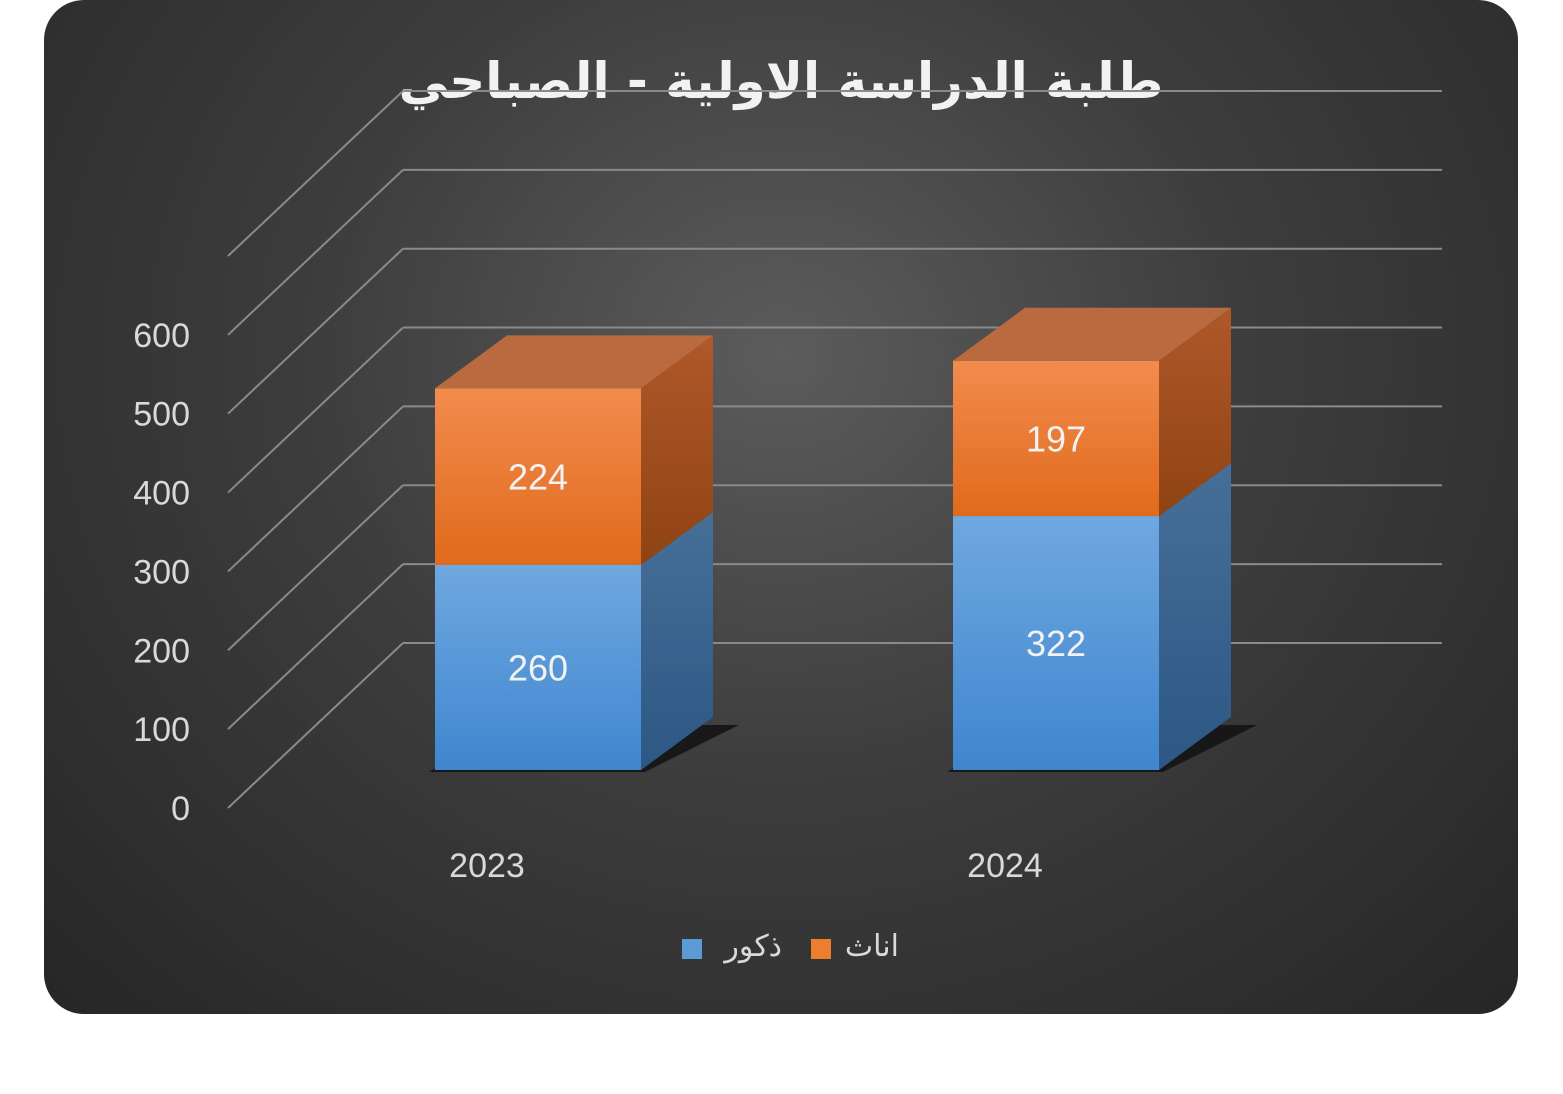 This screenshot has width=1563, height=1094. I want to click on legend-swatch-male, so click(692, 949).